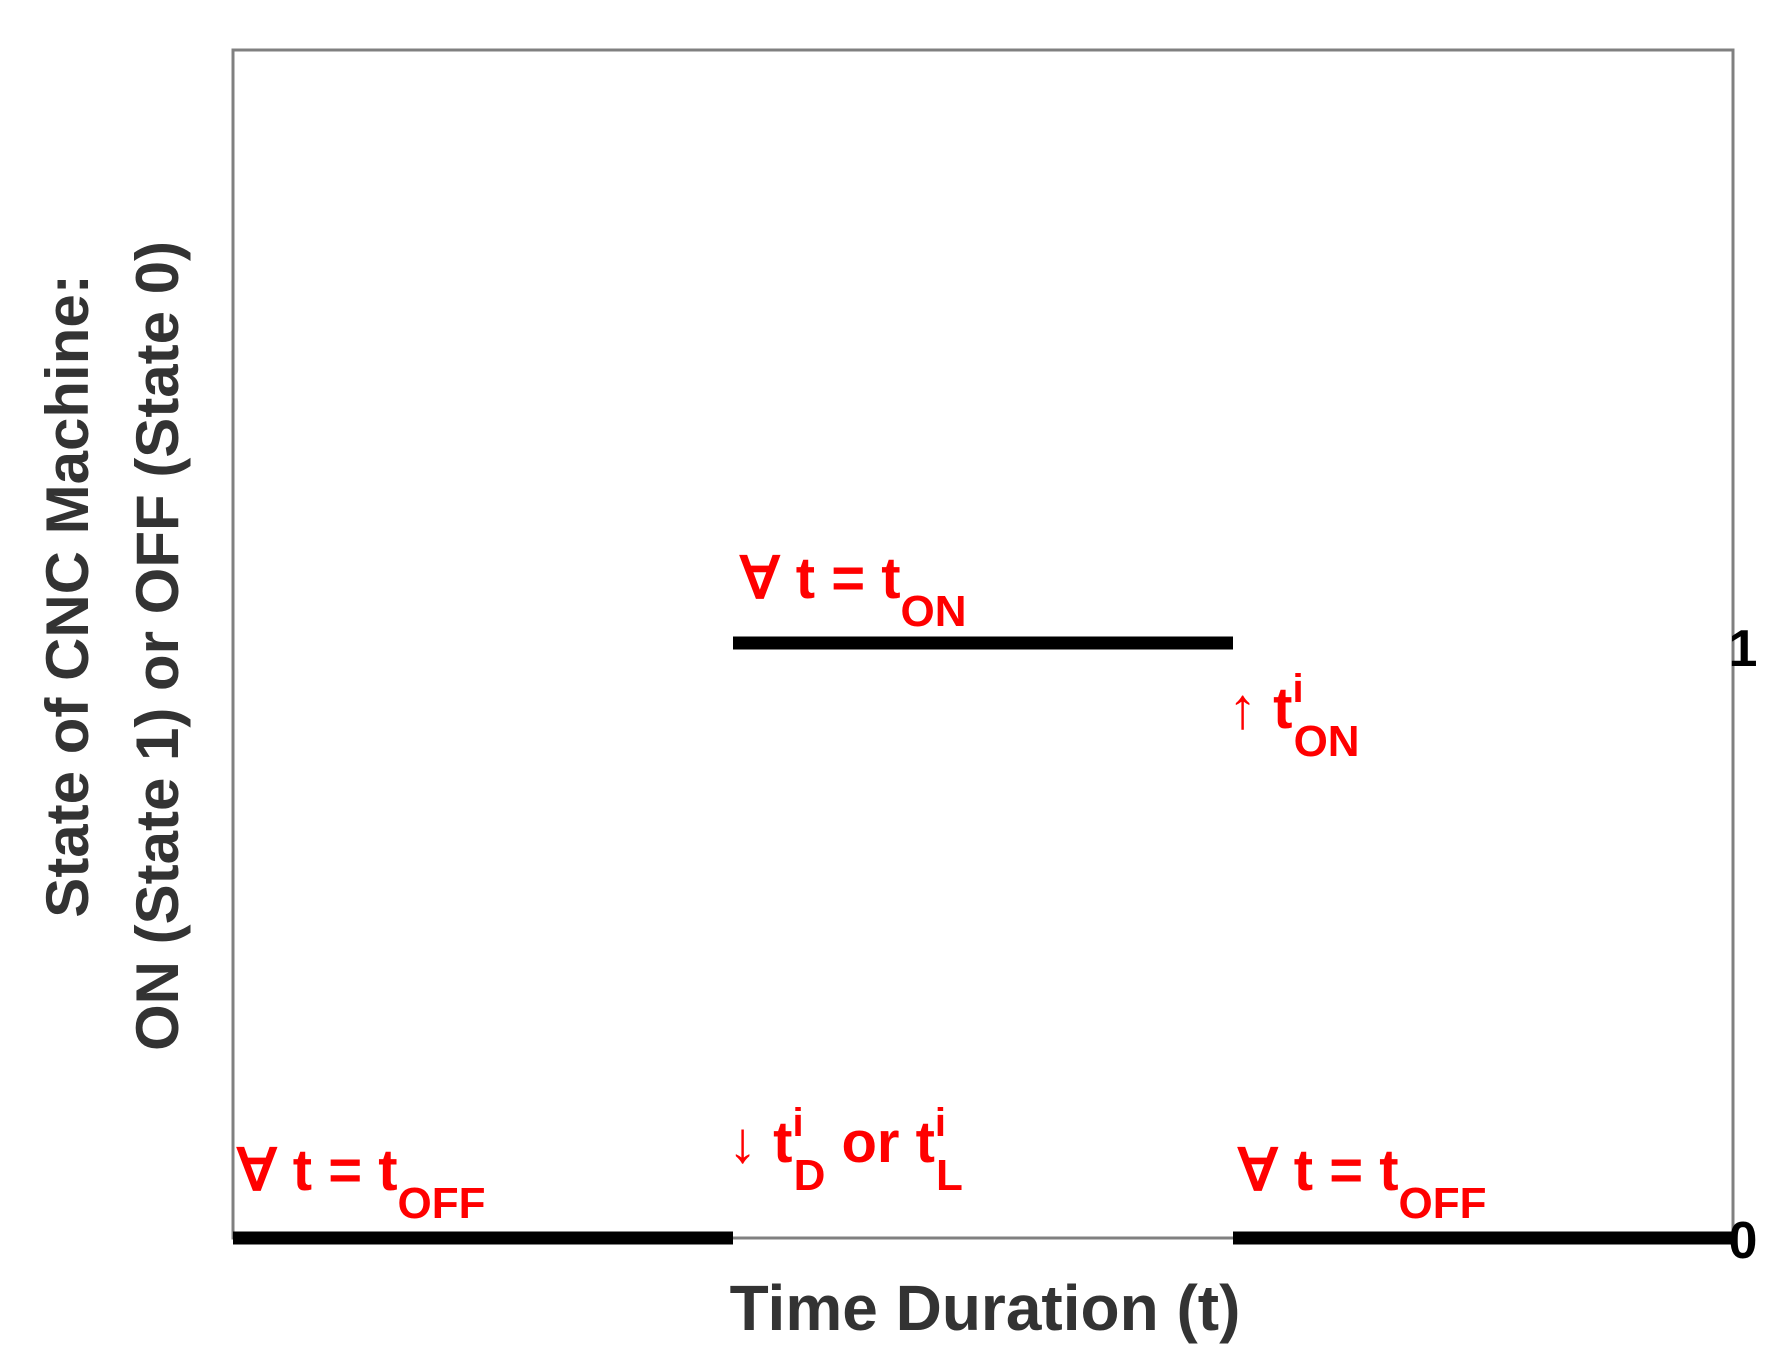 This screenshot has height=1364, width=1790. What do you see at coordinates (1294, 716) in the screenshot?
I see `annotation-t-on-i: ↑ ti ON` at bounding box center [1294, 716].